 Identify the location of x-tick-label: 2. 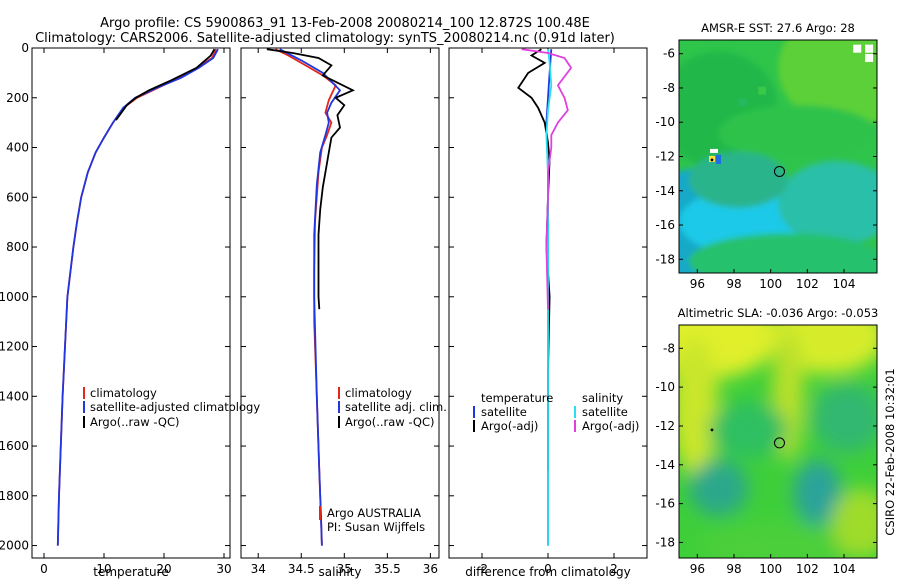
(614, 569).